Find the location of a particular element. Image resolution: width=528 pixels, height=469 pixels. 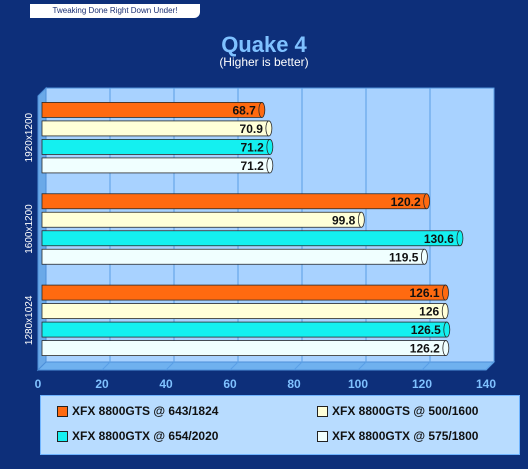

bar-value-label: 130.6 is located at coordinates (439, 239).